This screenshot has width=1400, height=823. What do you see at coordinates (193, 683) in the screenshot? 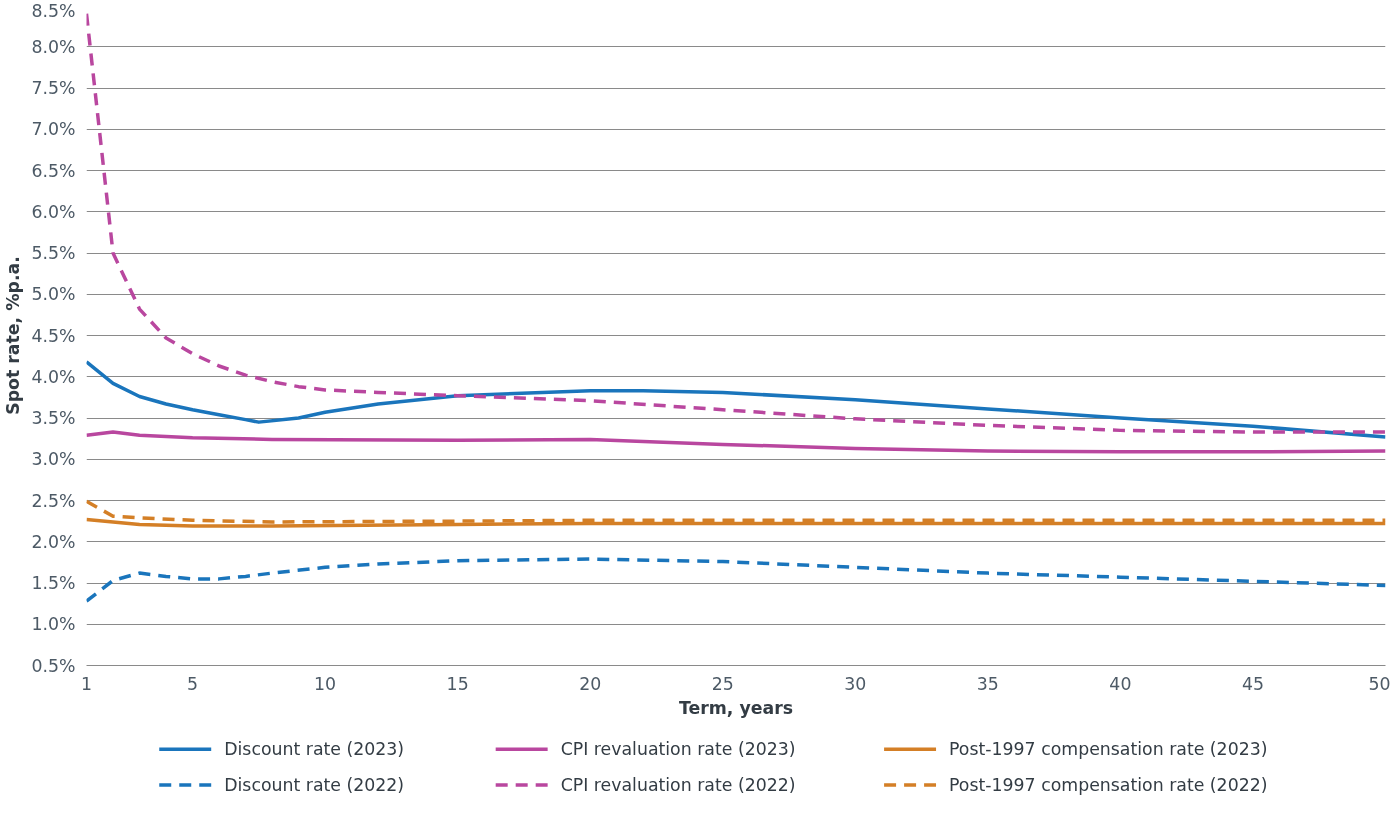
I see `x-tick-label: 5` at bounding box center [193, 683].